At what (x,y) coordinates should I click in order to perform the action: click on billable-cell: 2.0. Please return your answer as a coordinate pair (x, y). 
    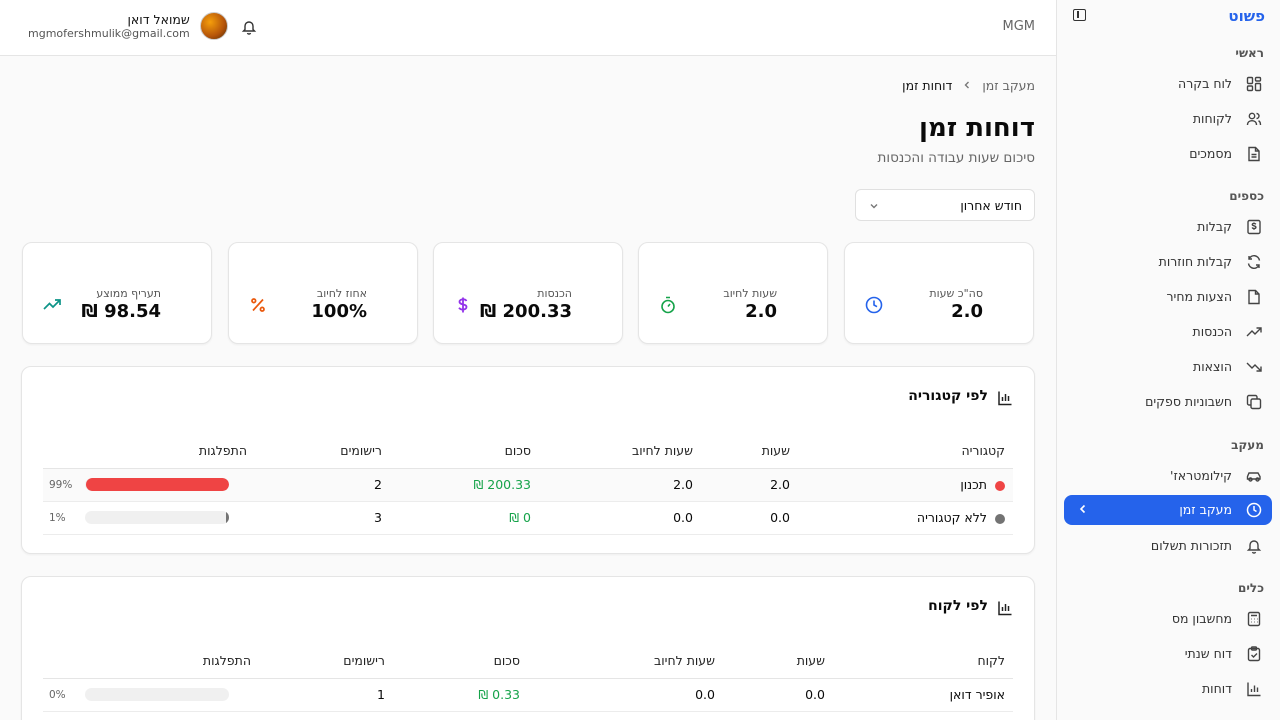
    Looking at the image, I should click on (620, 485).